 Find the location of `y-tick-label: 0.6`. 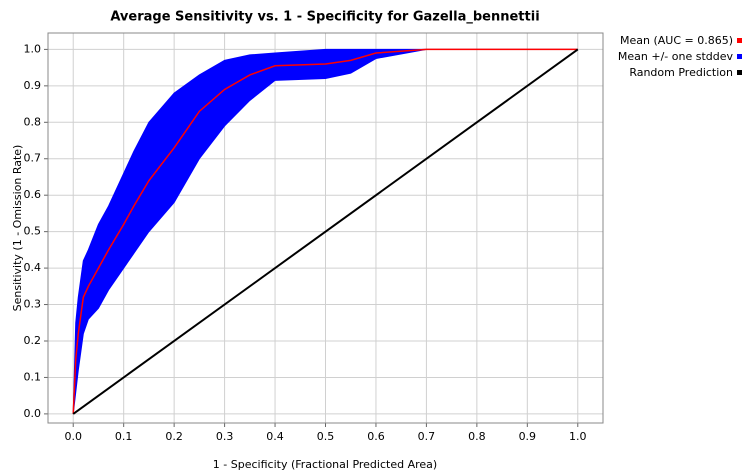

y-tick-label: 0.6 is located at coordinates (33, 194).